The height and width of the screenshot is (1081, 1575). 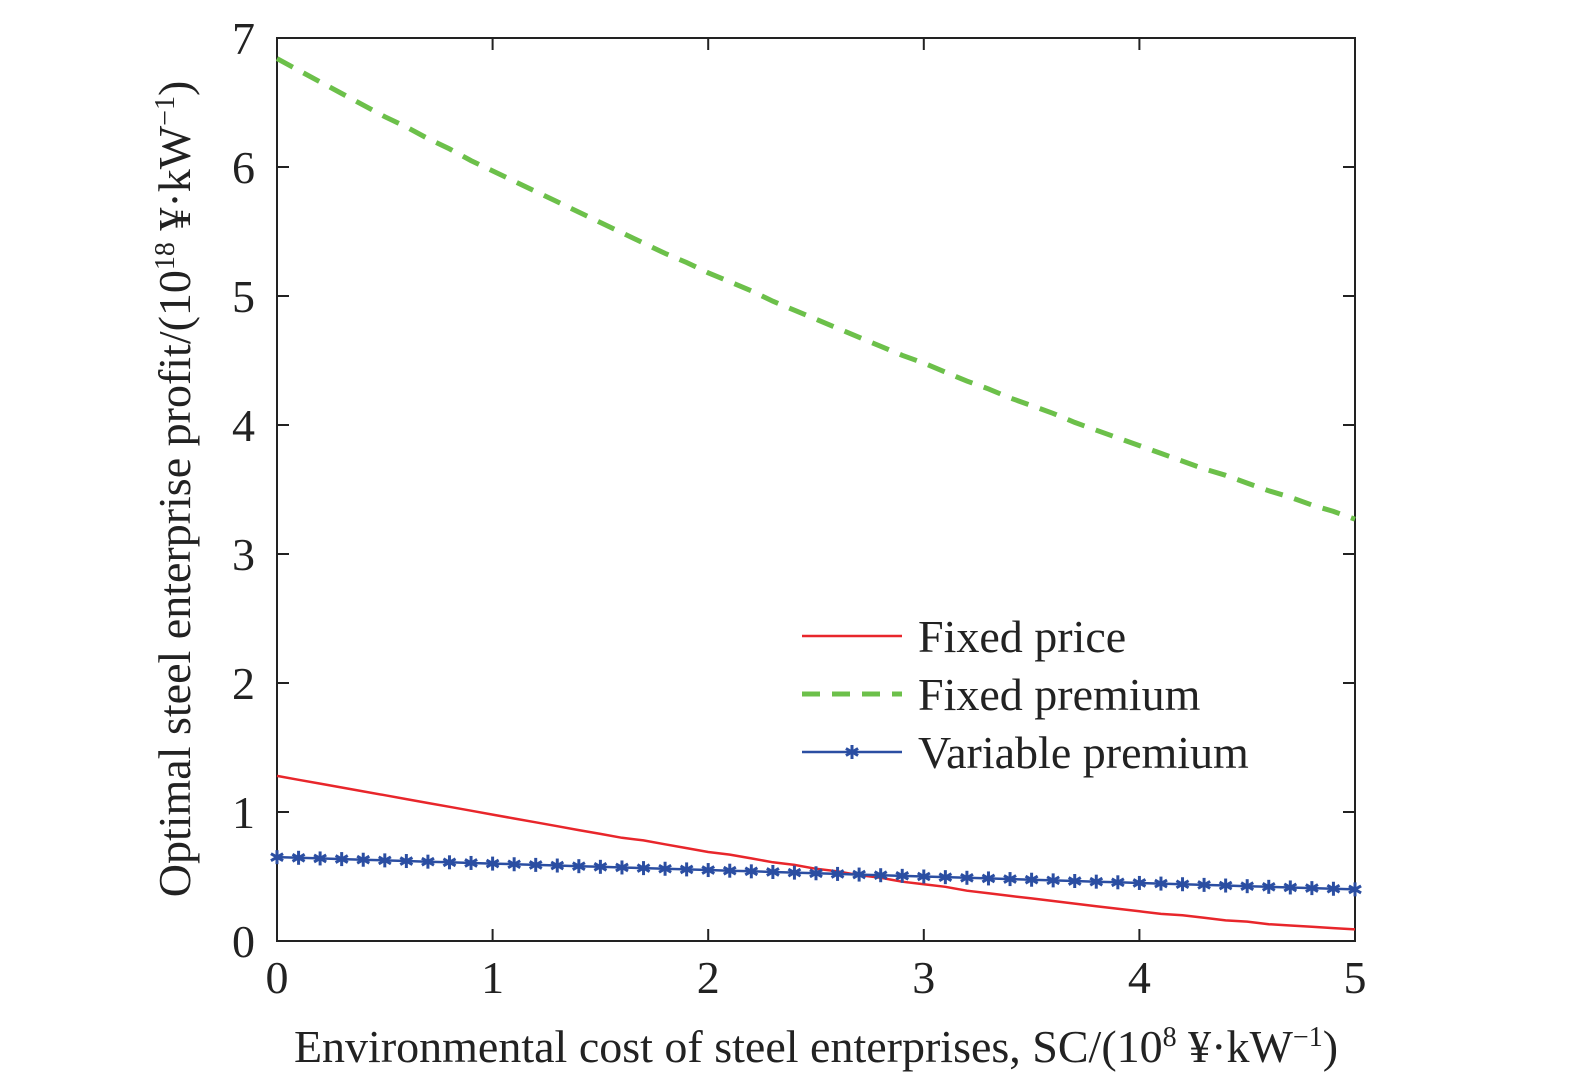 What do you see at coordinates (1059, 694) in the screenshot?
I see `legend-label: Fixed premium` at bounding box center [1059, 694].